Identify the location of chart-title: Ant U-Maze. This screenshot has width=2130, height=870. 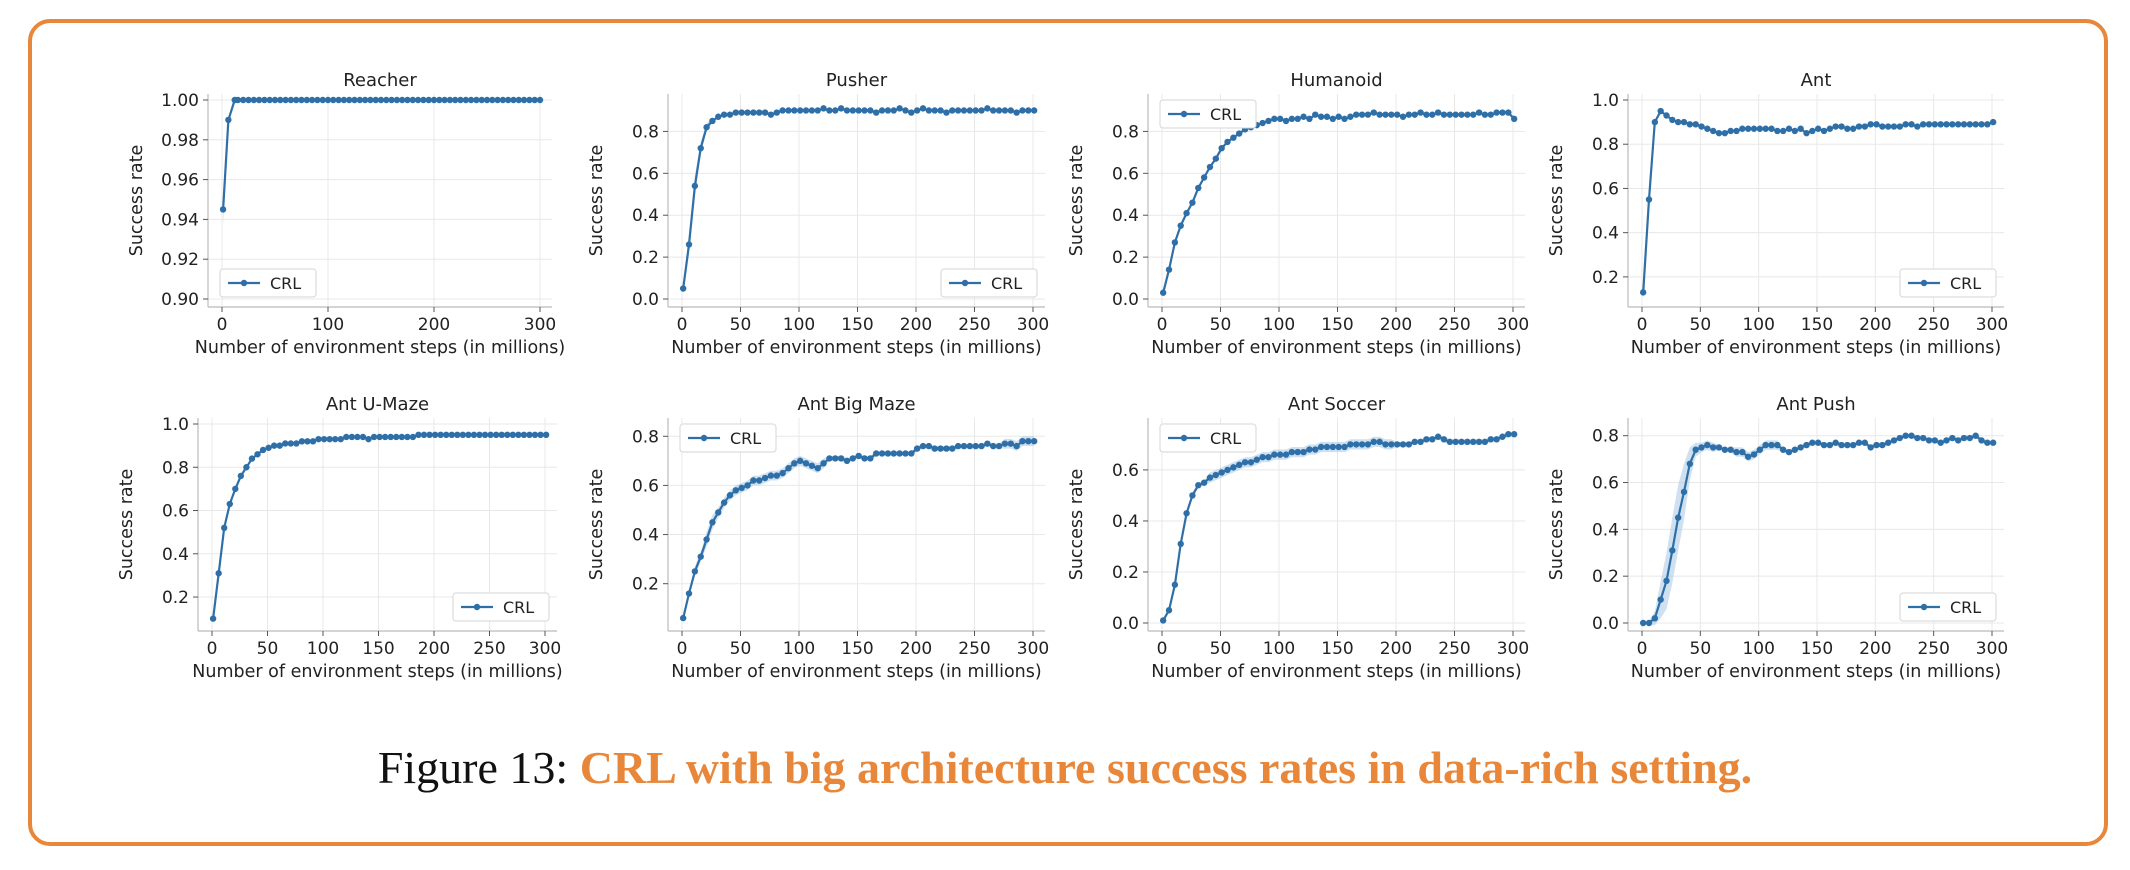
(377, 404).